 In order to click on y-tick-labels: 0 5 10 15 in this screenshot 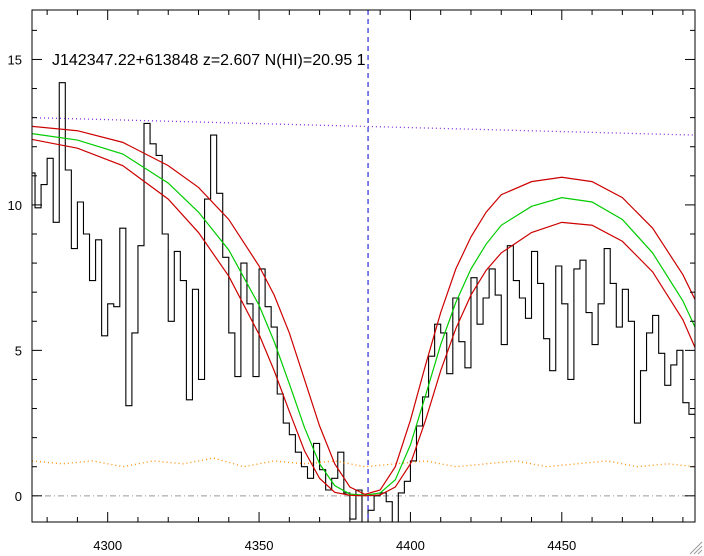, I will do `click(15, 277)`.